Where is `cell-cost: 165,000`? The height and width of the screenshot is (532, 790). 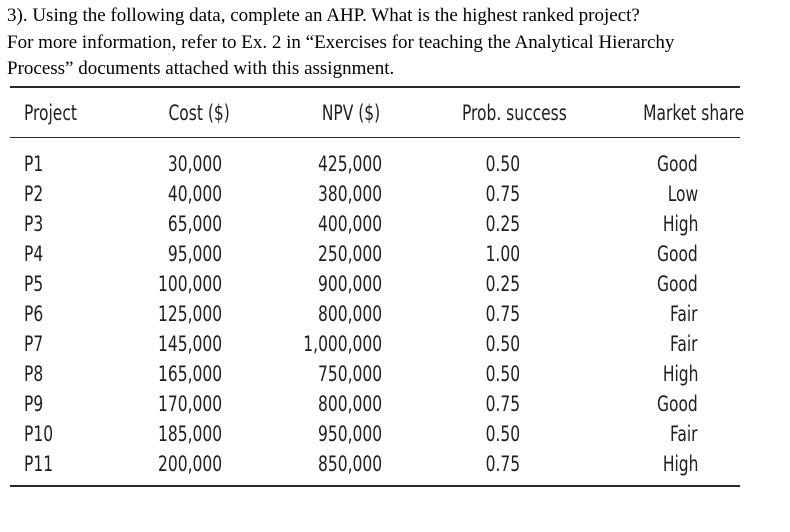
cell-cost: 165,000 is located at coordinates (189, 374).